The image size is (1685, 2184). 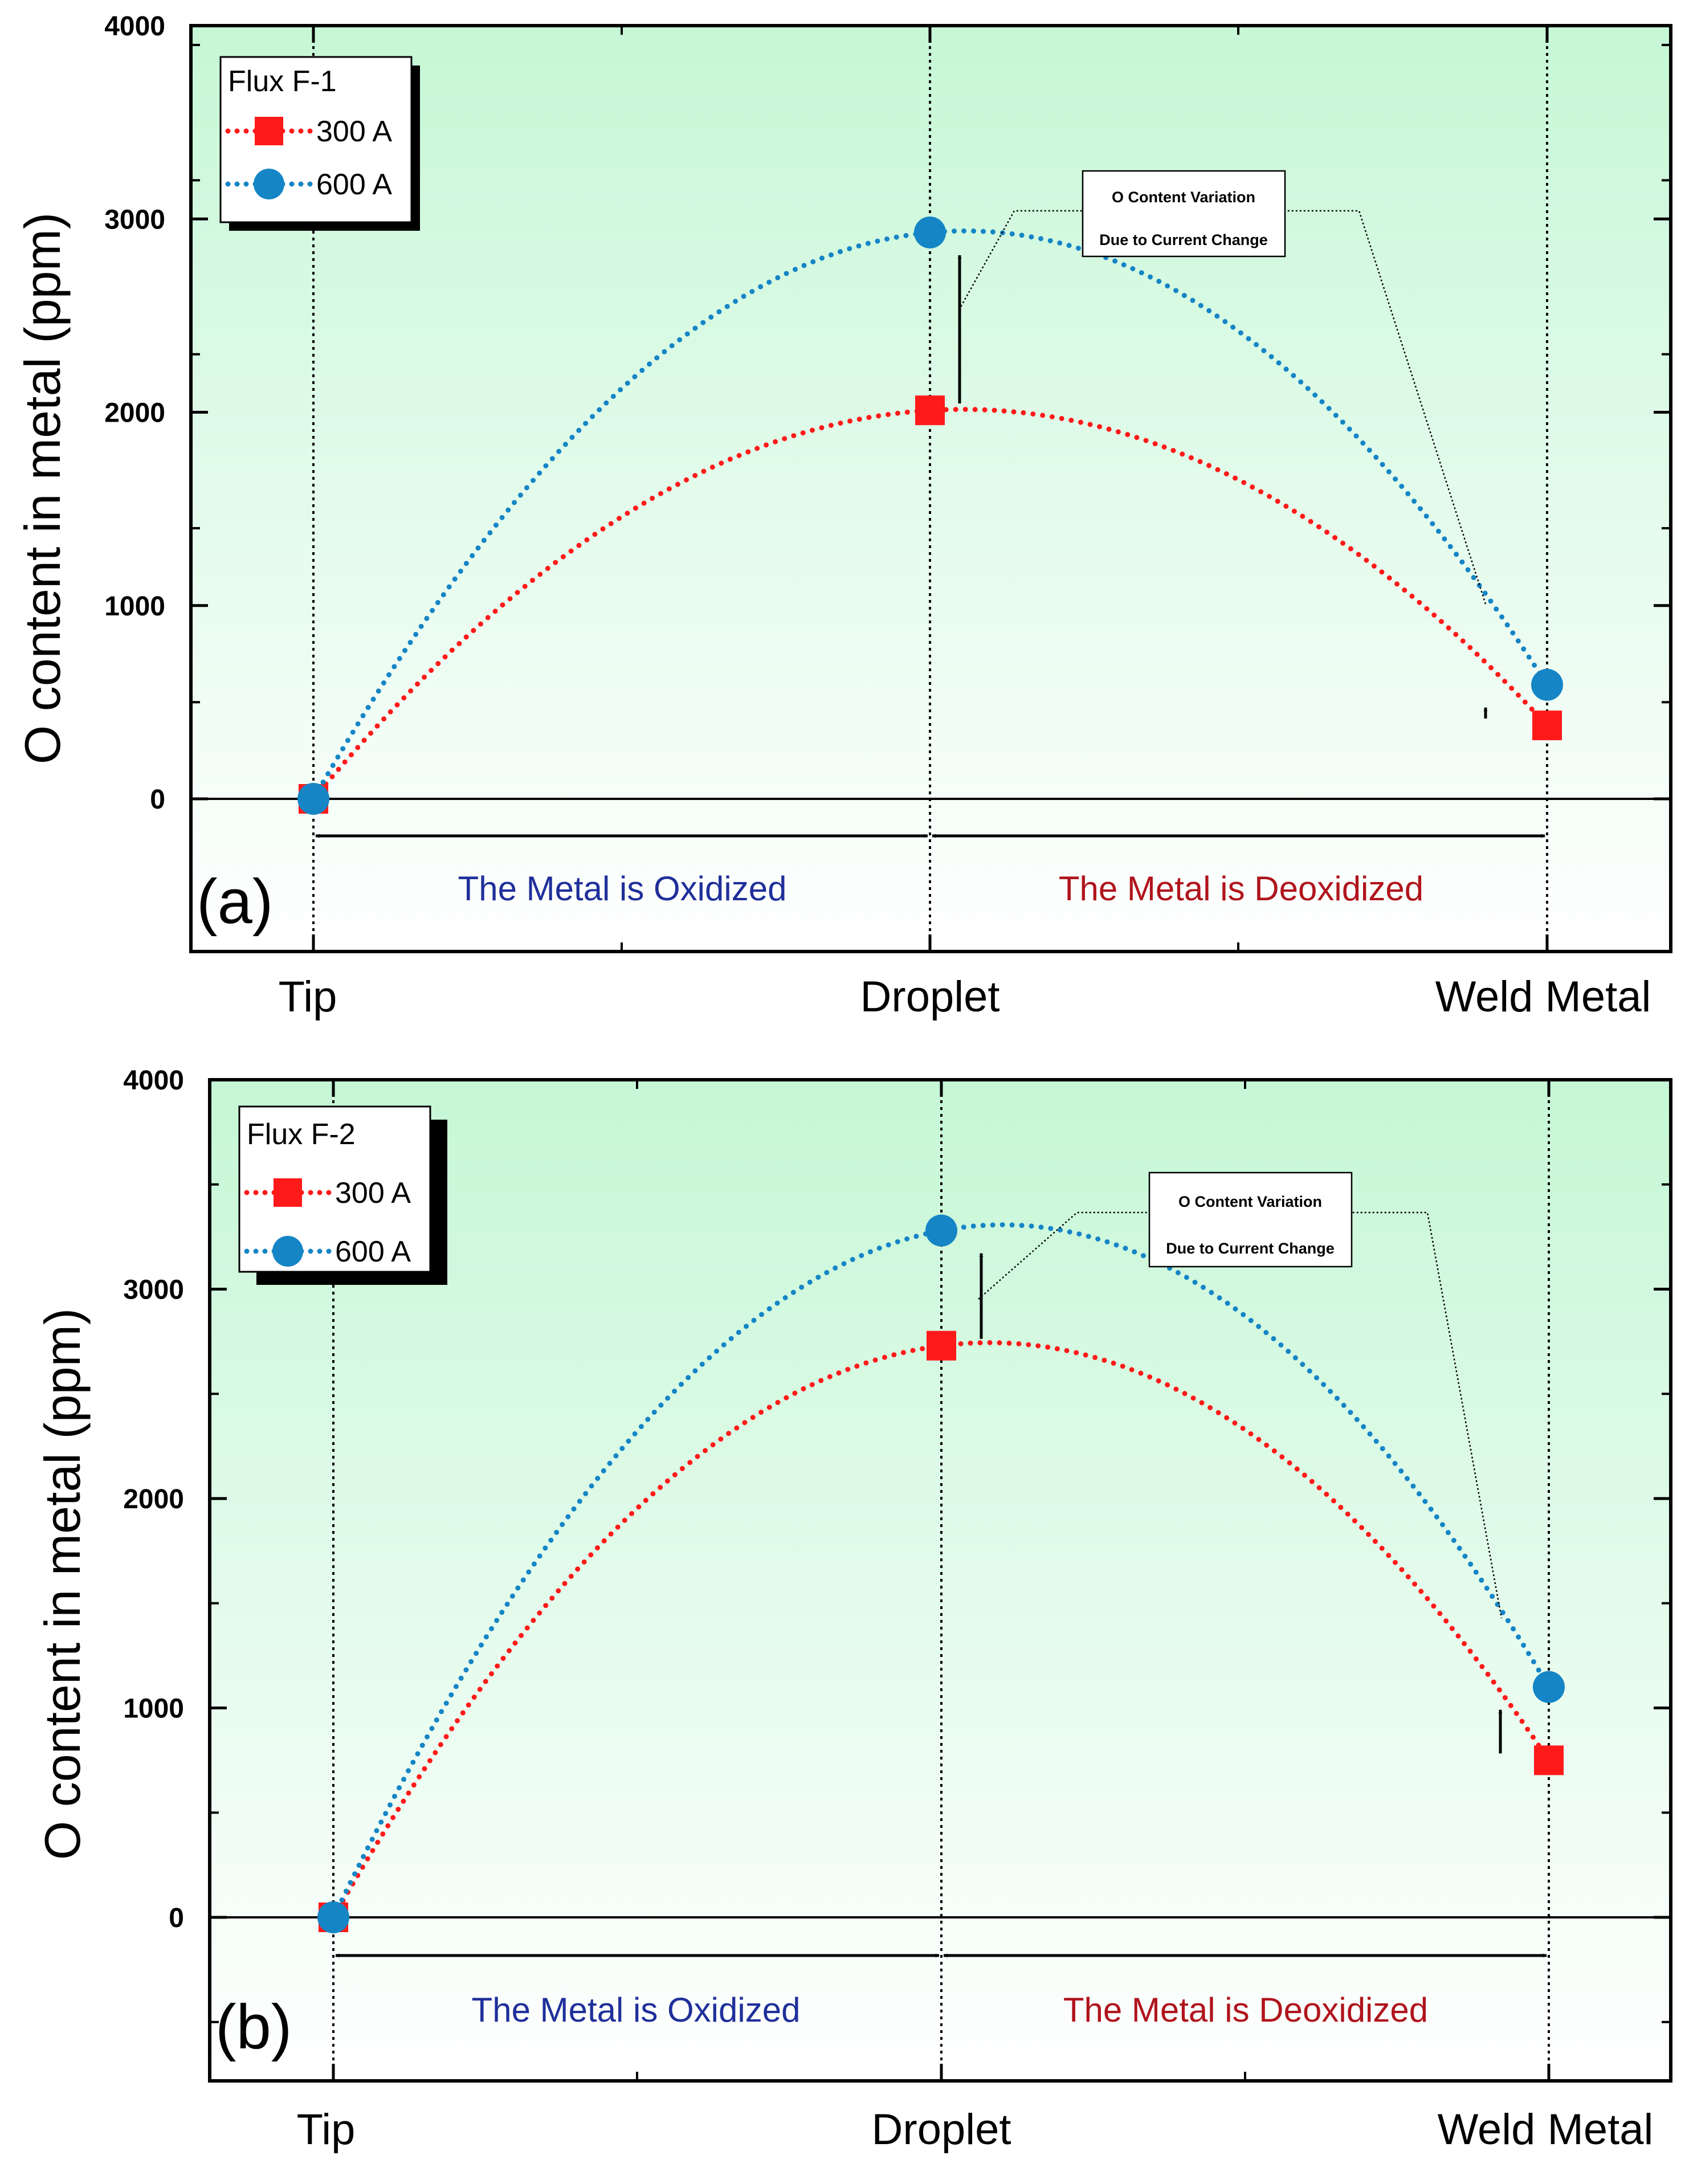 I want to click on legend: Flux F-1 300 A 600 A, so click(x=319, y=143).